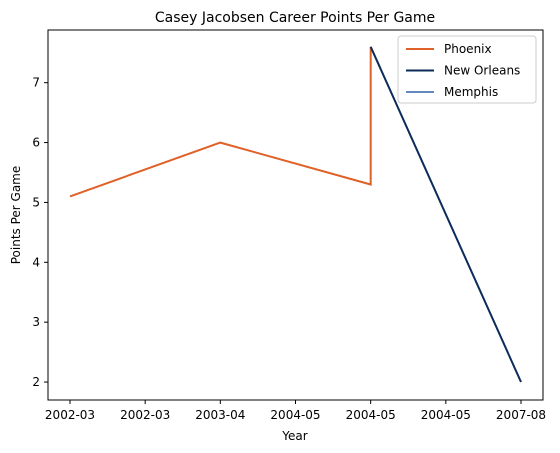  What do you see at coordinates (36, 143) in the screenshot?
I see `y-tick-label: 6` at bounding box center [36, 143].